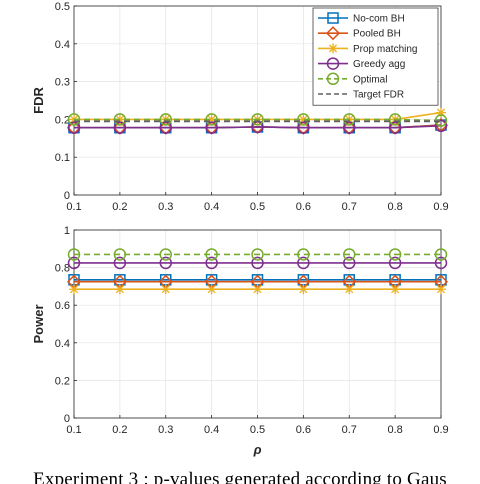 This screenshot has height=484, width=480. What do you see at coordinates (38, 323) in the screenshot?
I see `power-y-axis-label: Power` at bounding box center [38, 323].